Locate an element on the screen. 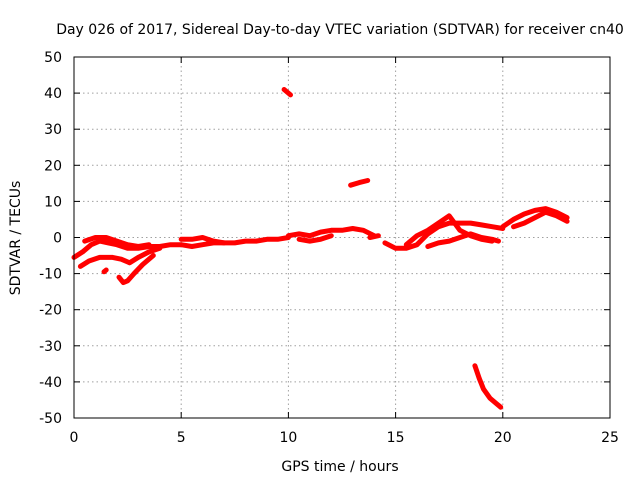 This screenshot has width=640, height=480. y-tick-label: 50 is located at coordinates (53, 58).